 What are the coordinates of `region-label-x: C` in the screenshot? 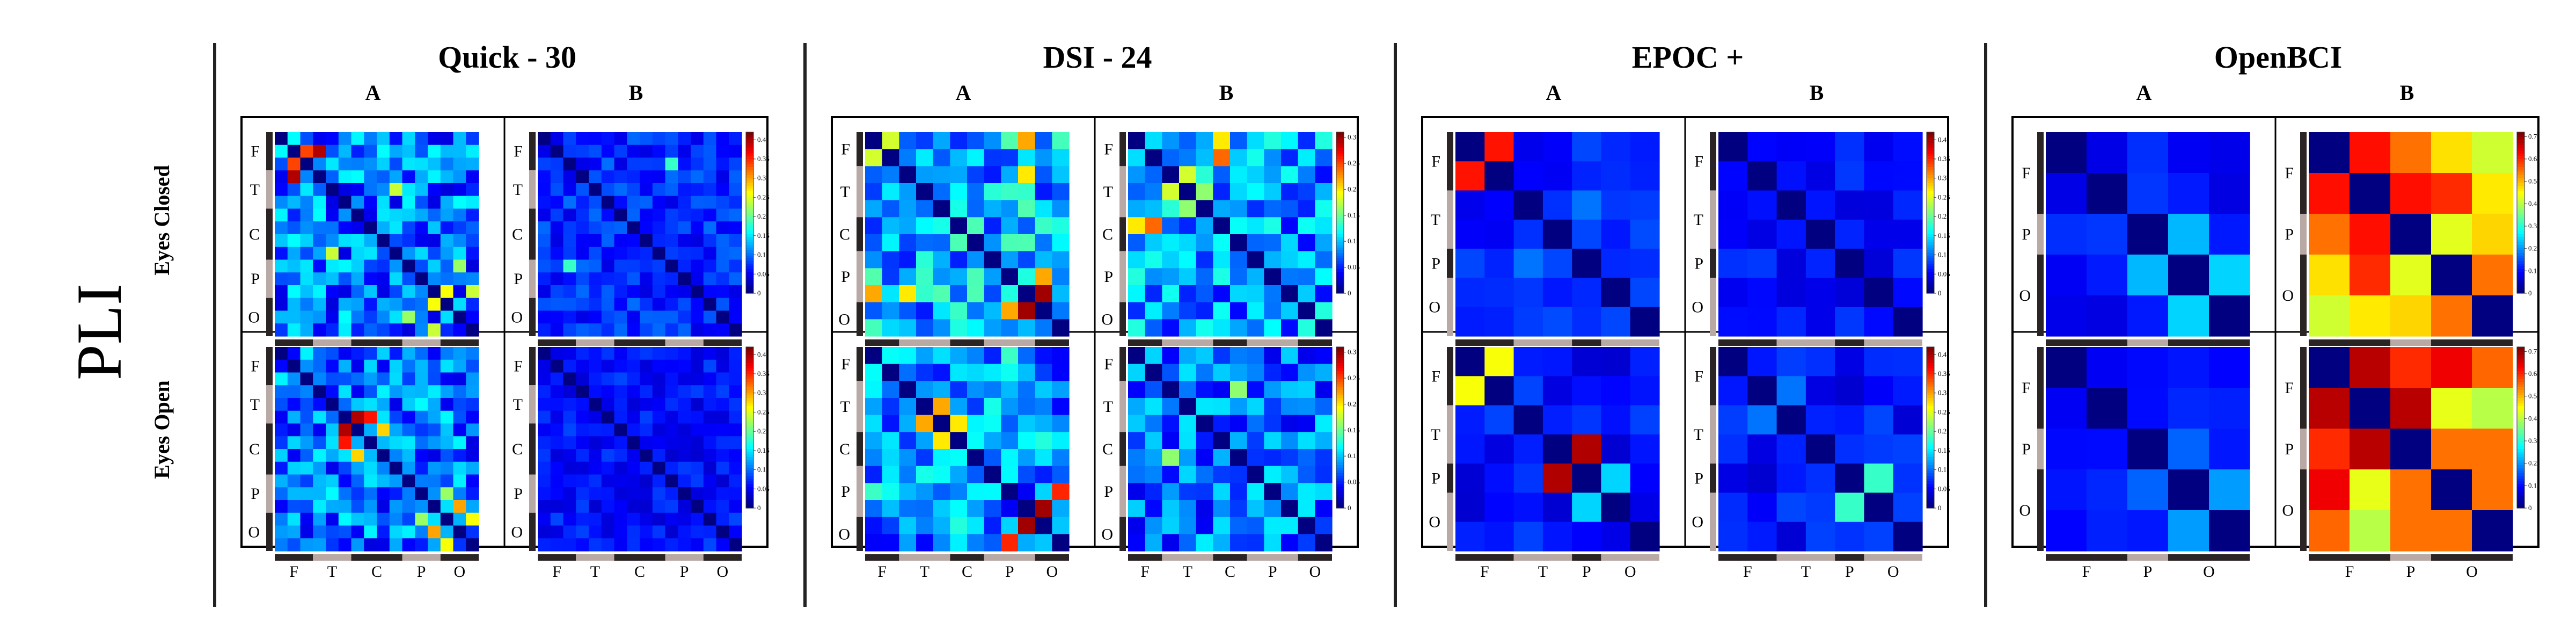 It's located at (1230, 572).